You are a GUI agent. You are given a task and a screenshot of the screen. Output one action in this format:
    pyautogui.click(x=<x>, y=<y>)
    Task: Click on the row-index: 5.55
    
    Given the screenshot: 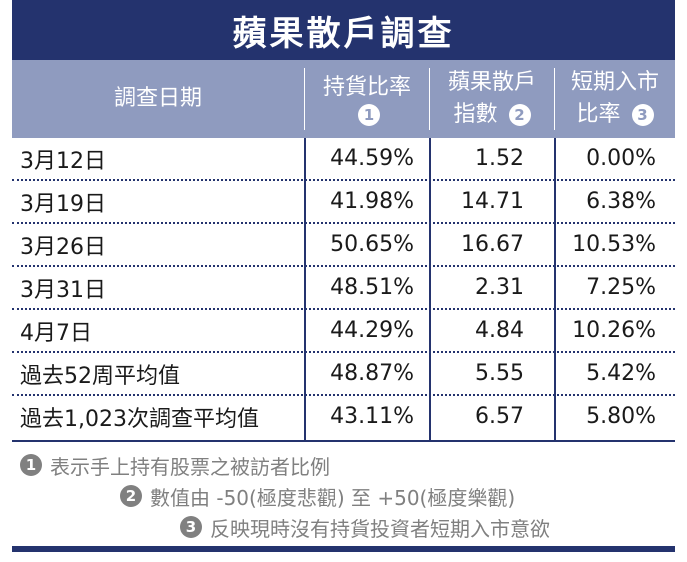 What is the action you would take?
    pyautogui.click(x=499, y=373)
    